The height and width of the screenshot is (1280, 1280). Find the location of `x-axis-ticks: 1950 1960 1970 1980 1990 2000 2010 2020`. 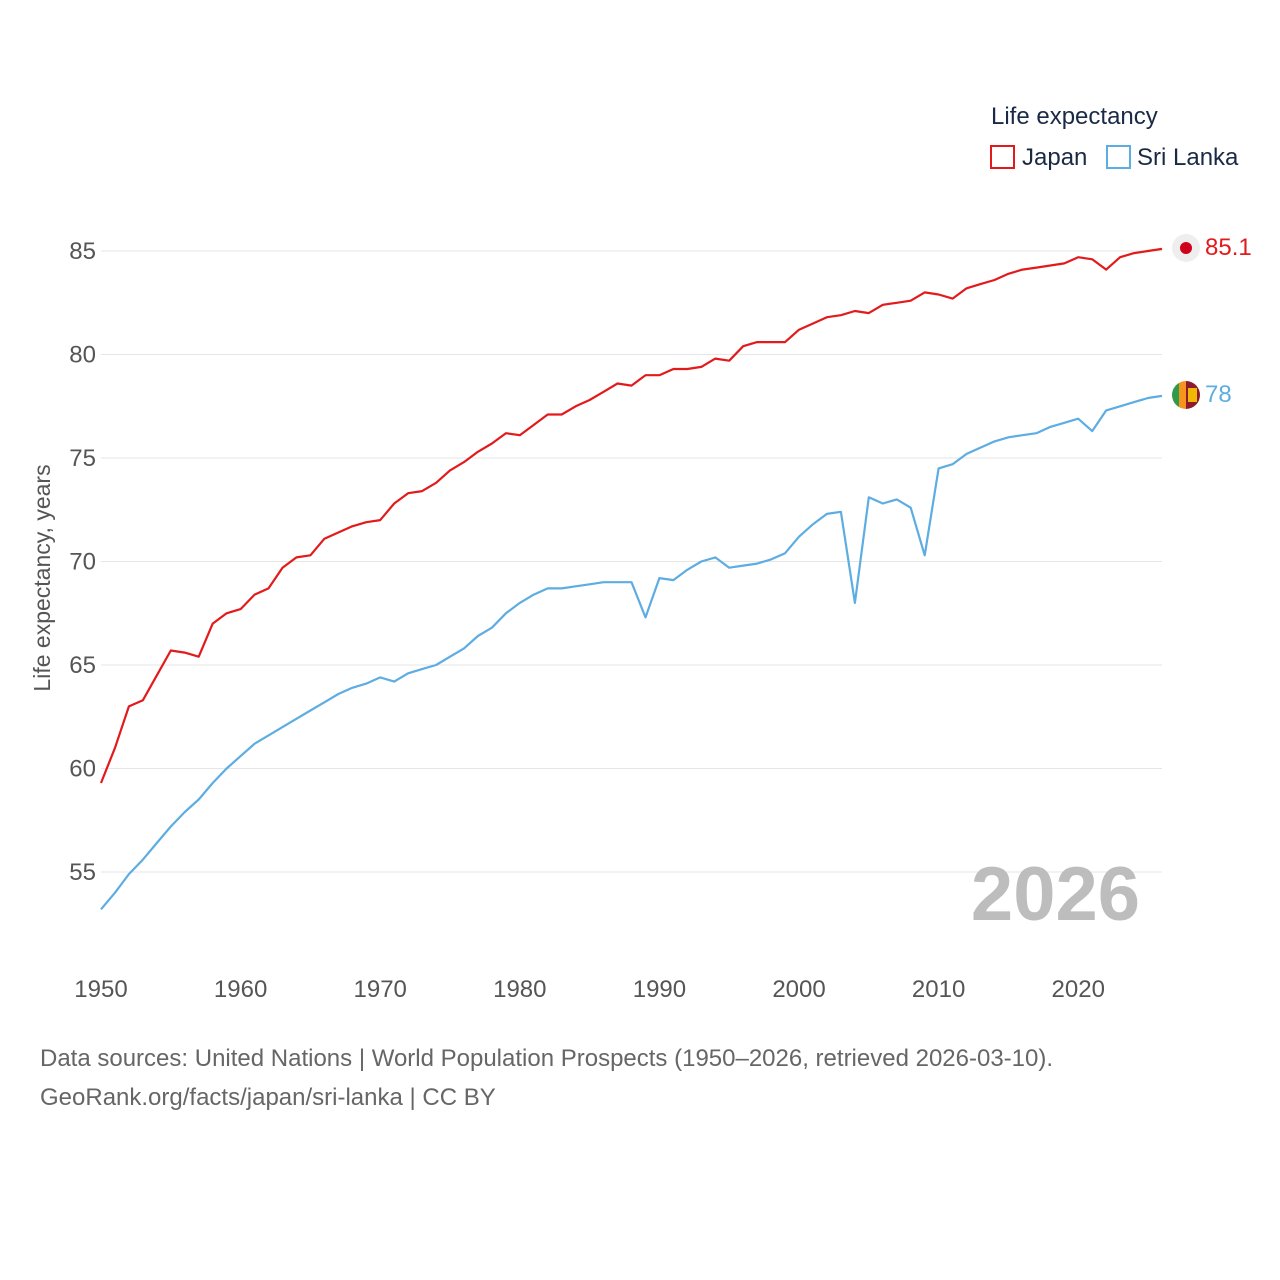

x-axis-ticks: 1950 1960 1970 1980 1990 2000 2010 2020 is located at coordinates (589, 989).